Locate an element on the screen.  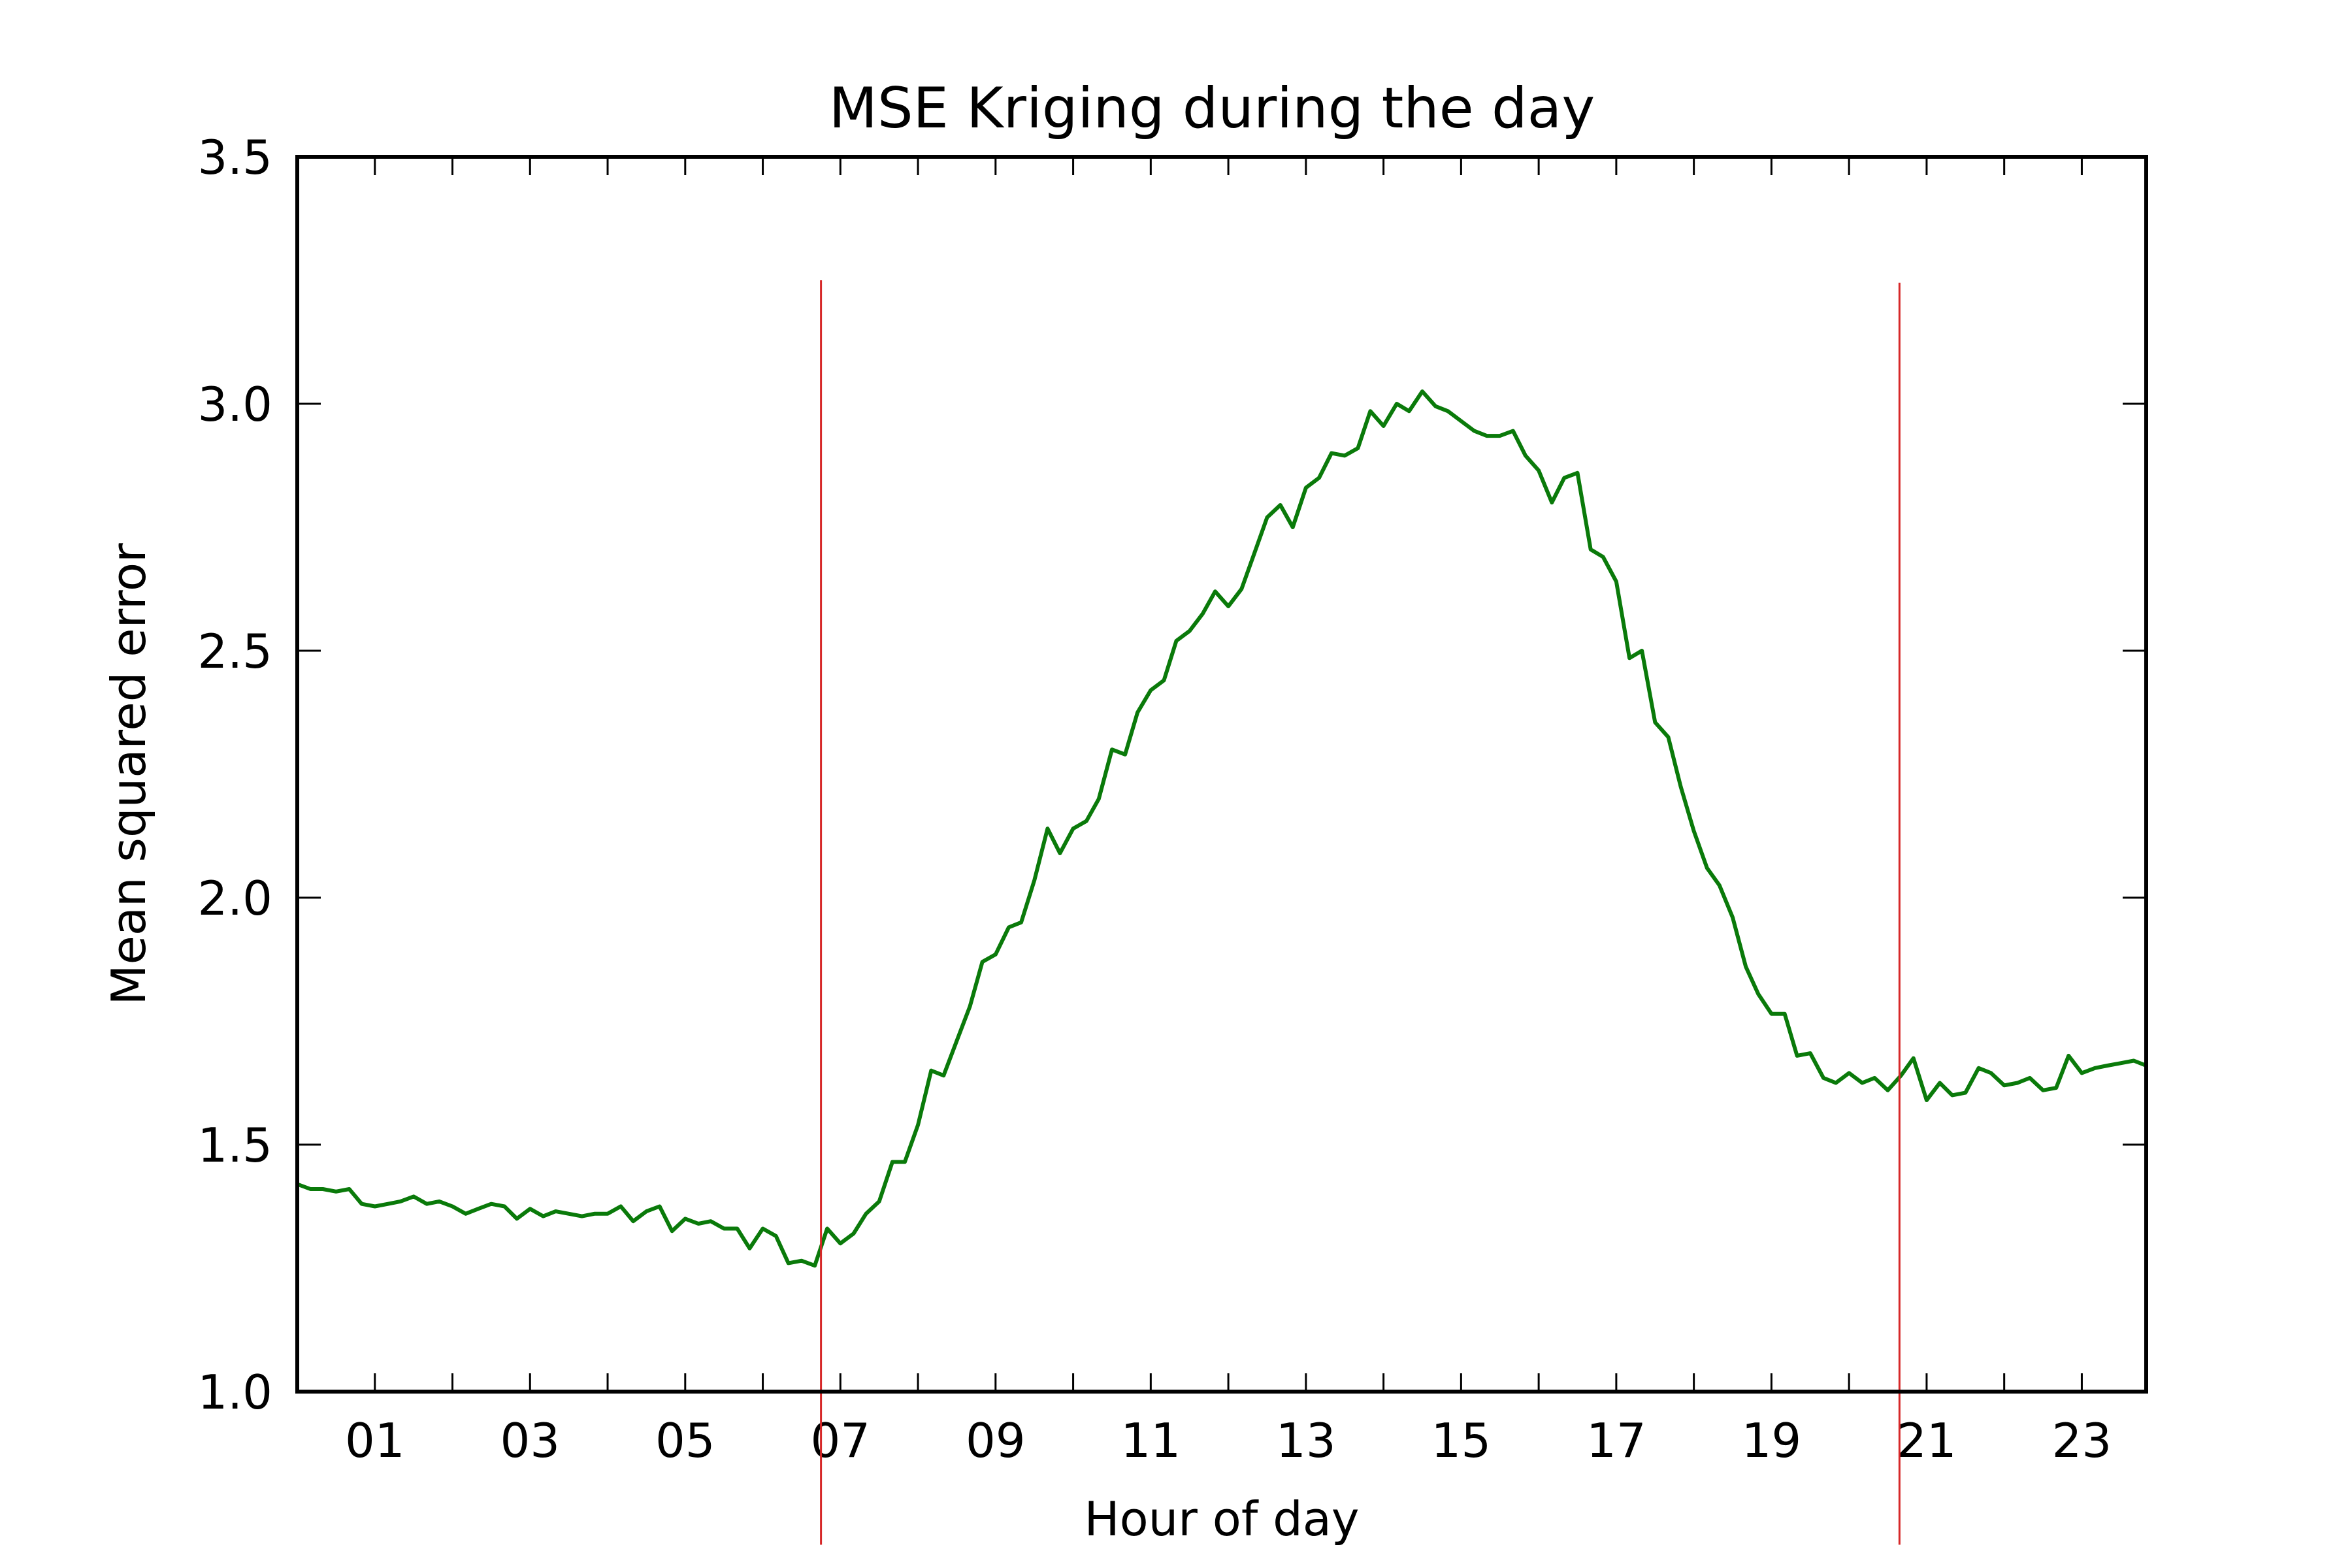
y-axis-label: Mean squared error is located at coordinates (128, 774).